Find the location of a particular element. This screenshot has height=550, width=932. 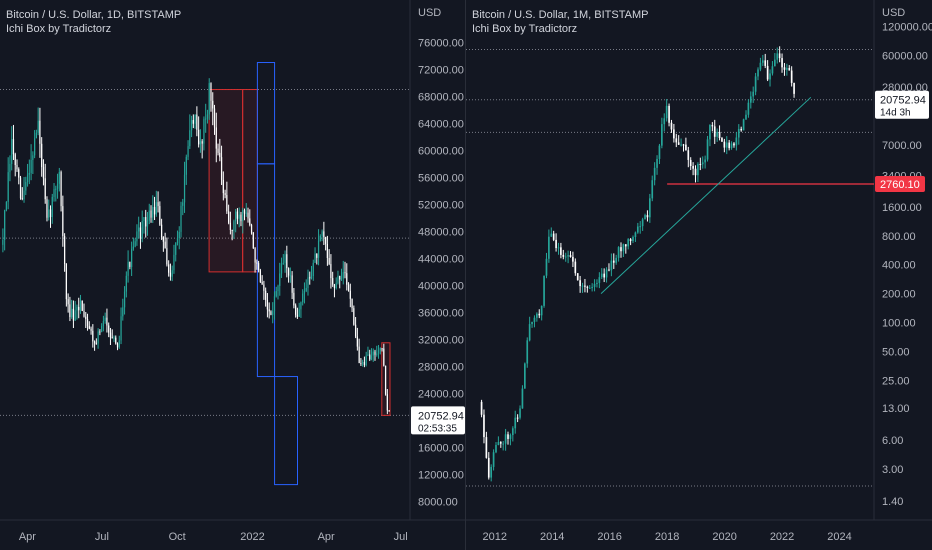

monthly-last-price-text: 20752.94 is located at coordinates (903, 101).